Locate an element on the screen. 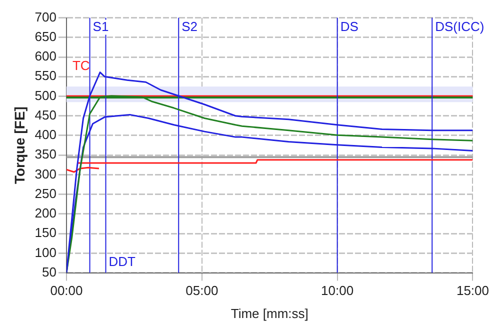 This screenshot has height=334, width=500. ref-line-label: DS is located at coordinates (349, 26).